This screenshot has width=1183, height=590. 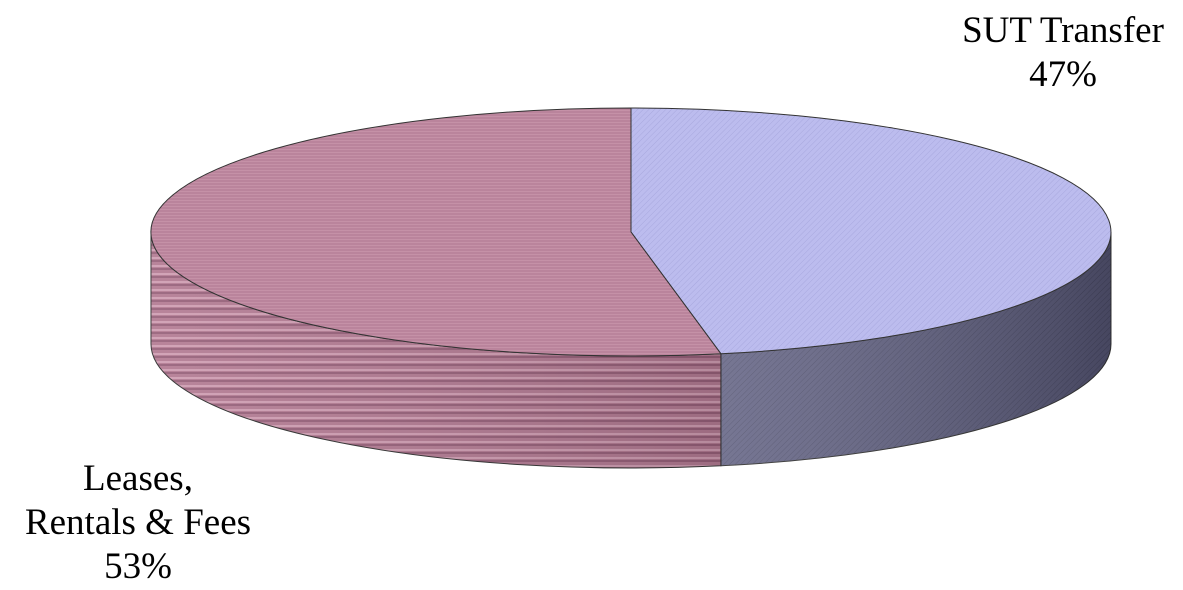 What do you see at coordinates (1063, 74) in the screenshot?
I see `label-sut-transfer-line: 47%` at bounding box center [1063, 74].